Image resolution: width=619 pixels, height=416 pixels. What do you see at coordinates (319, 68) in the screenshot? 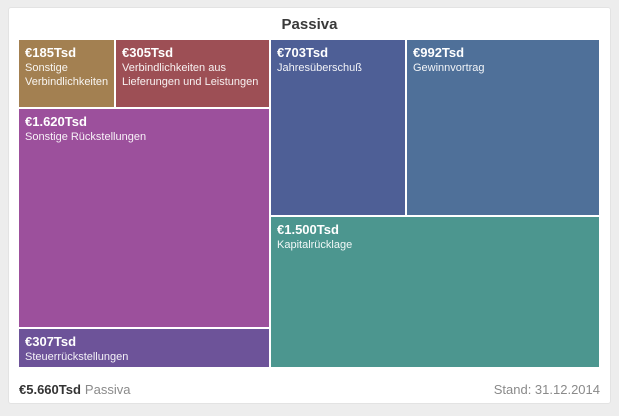
I see `cell-label: Jahresüberschuß` at bounding box center [319, 68].